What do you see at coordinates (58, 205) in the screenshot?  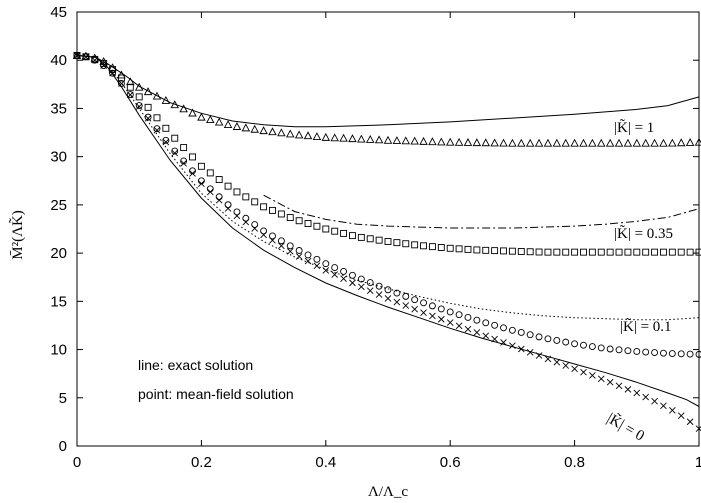 I see `y-tick-label: 25` at bounding box center [58, 205].